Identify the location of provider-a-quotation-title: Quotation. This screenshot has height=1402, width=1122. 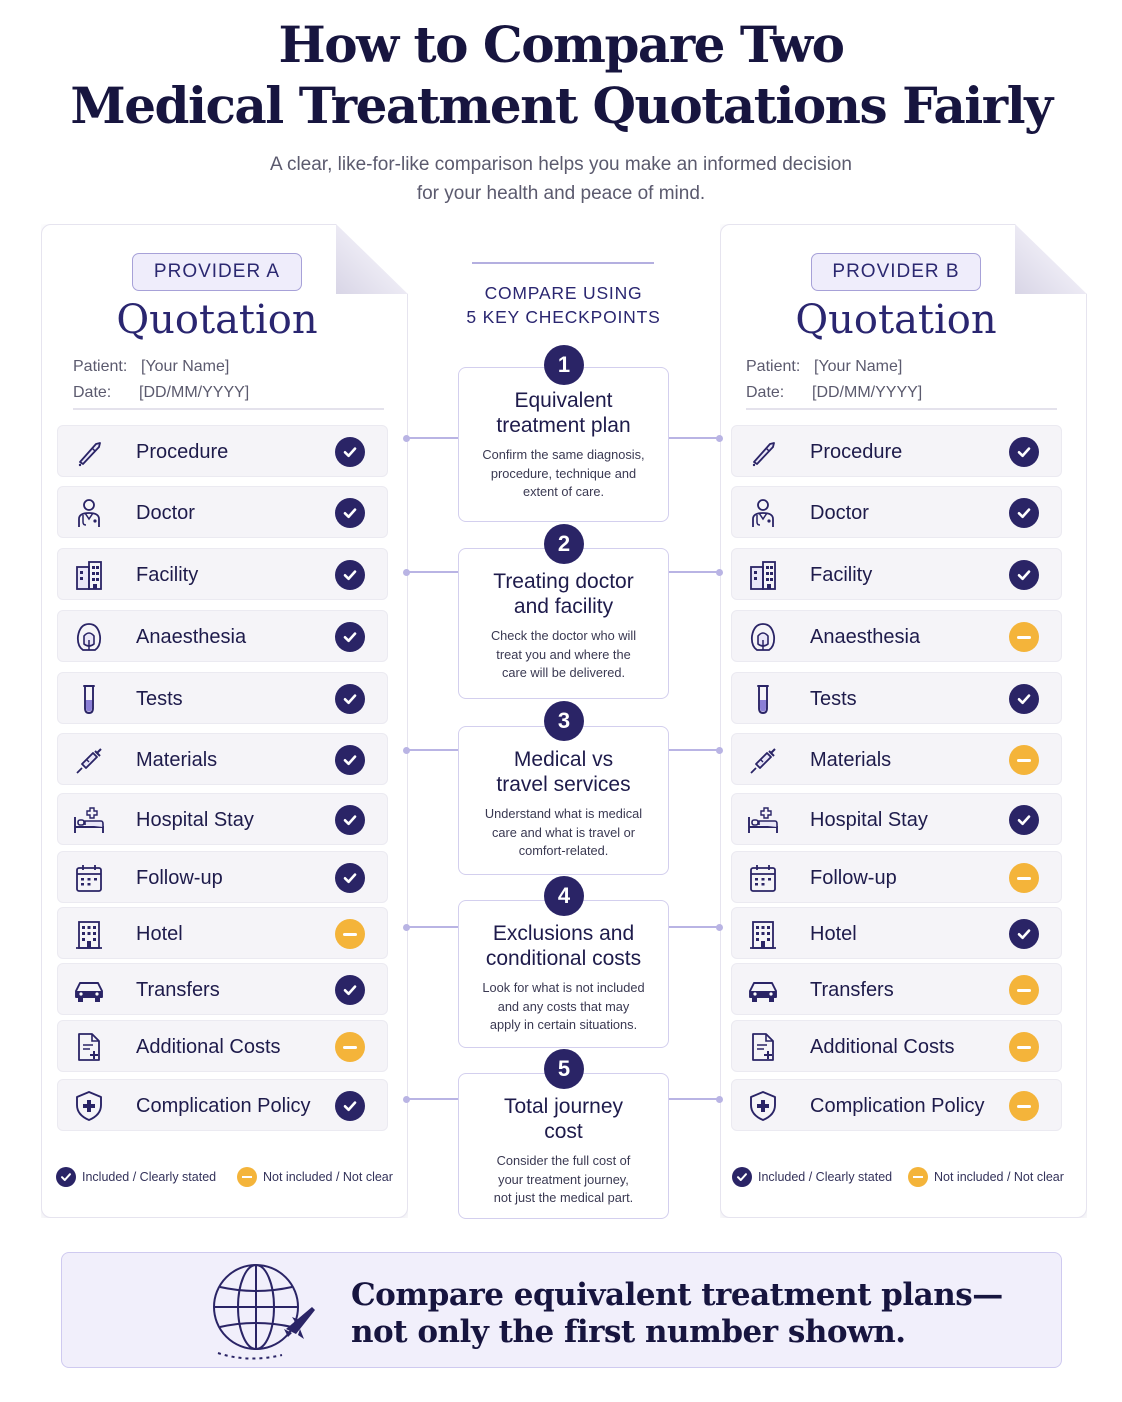
(217, 320).